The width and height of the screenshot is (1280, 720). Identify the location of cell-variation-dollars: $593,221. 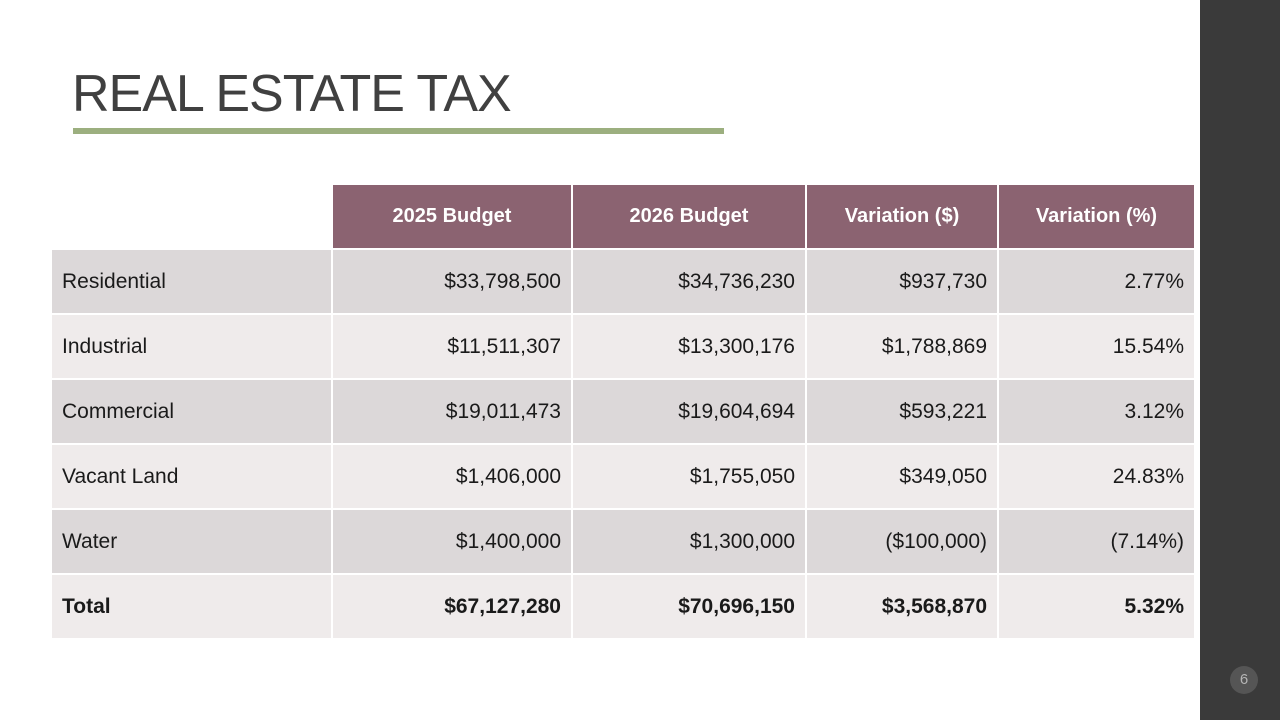
(901, 411).